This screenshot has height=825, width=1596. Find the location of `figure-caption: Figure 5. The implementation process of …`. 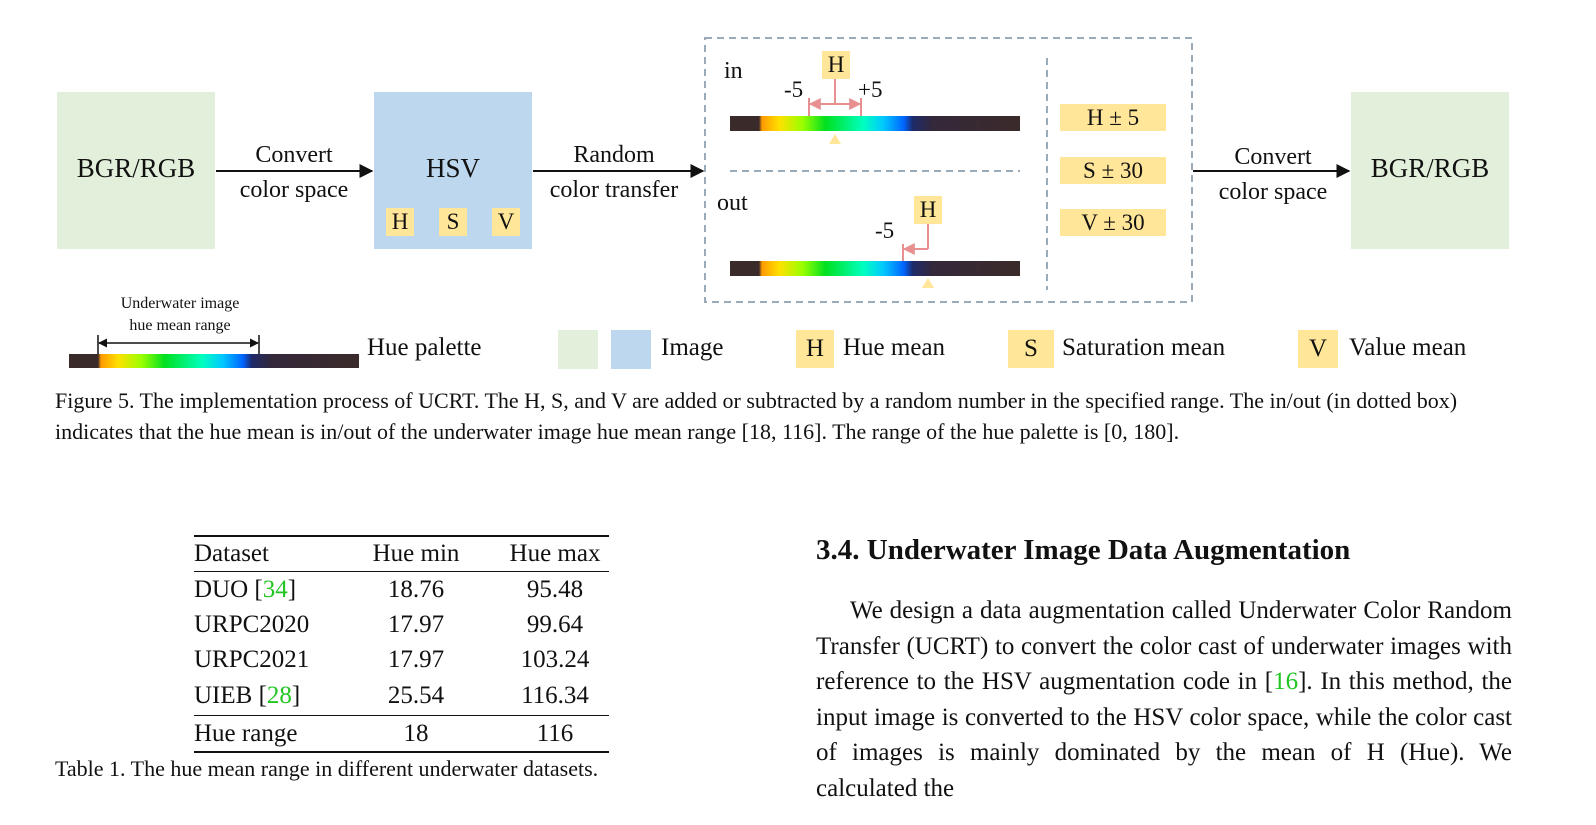

figure-caption: Figure 5. The implementation process of … is located at coordinates (756, 416).